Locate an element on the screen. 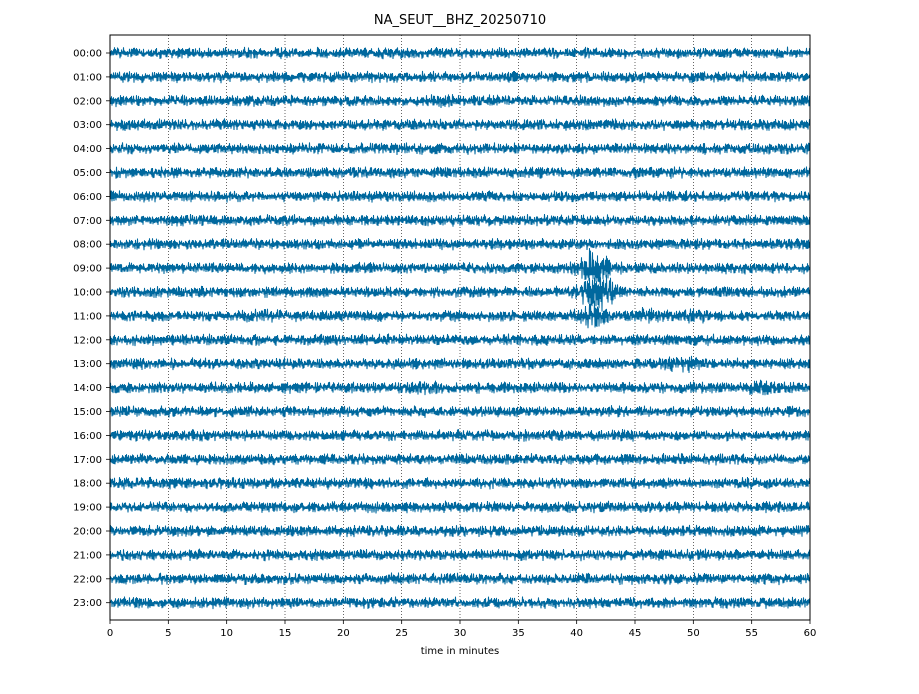  x-tick-label: 20 is located at coordinates (343, 633).